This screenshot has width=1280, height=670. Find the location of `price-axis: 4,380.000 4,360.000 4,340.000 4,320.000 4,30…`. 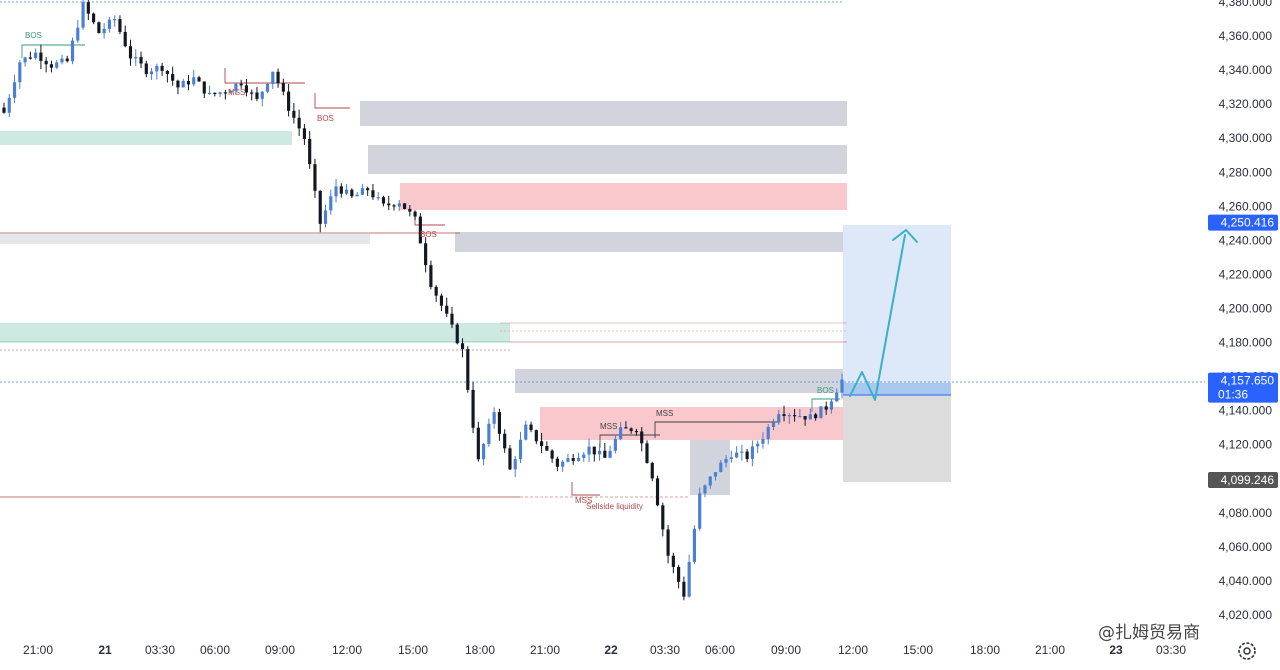

price-axis: 4,380.000 4,360.000 4,340.000 4,320.000 4,30… is located at coordinates (1246, 311).